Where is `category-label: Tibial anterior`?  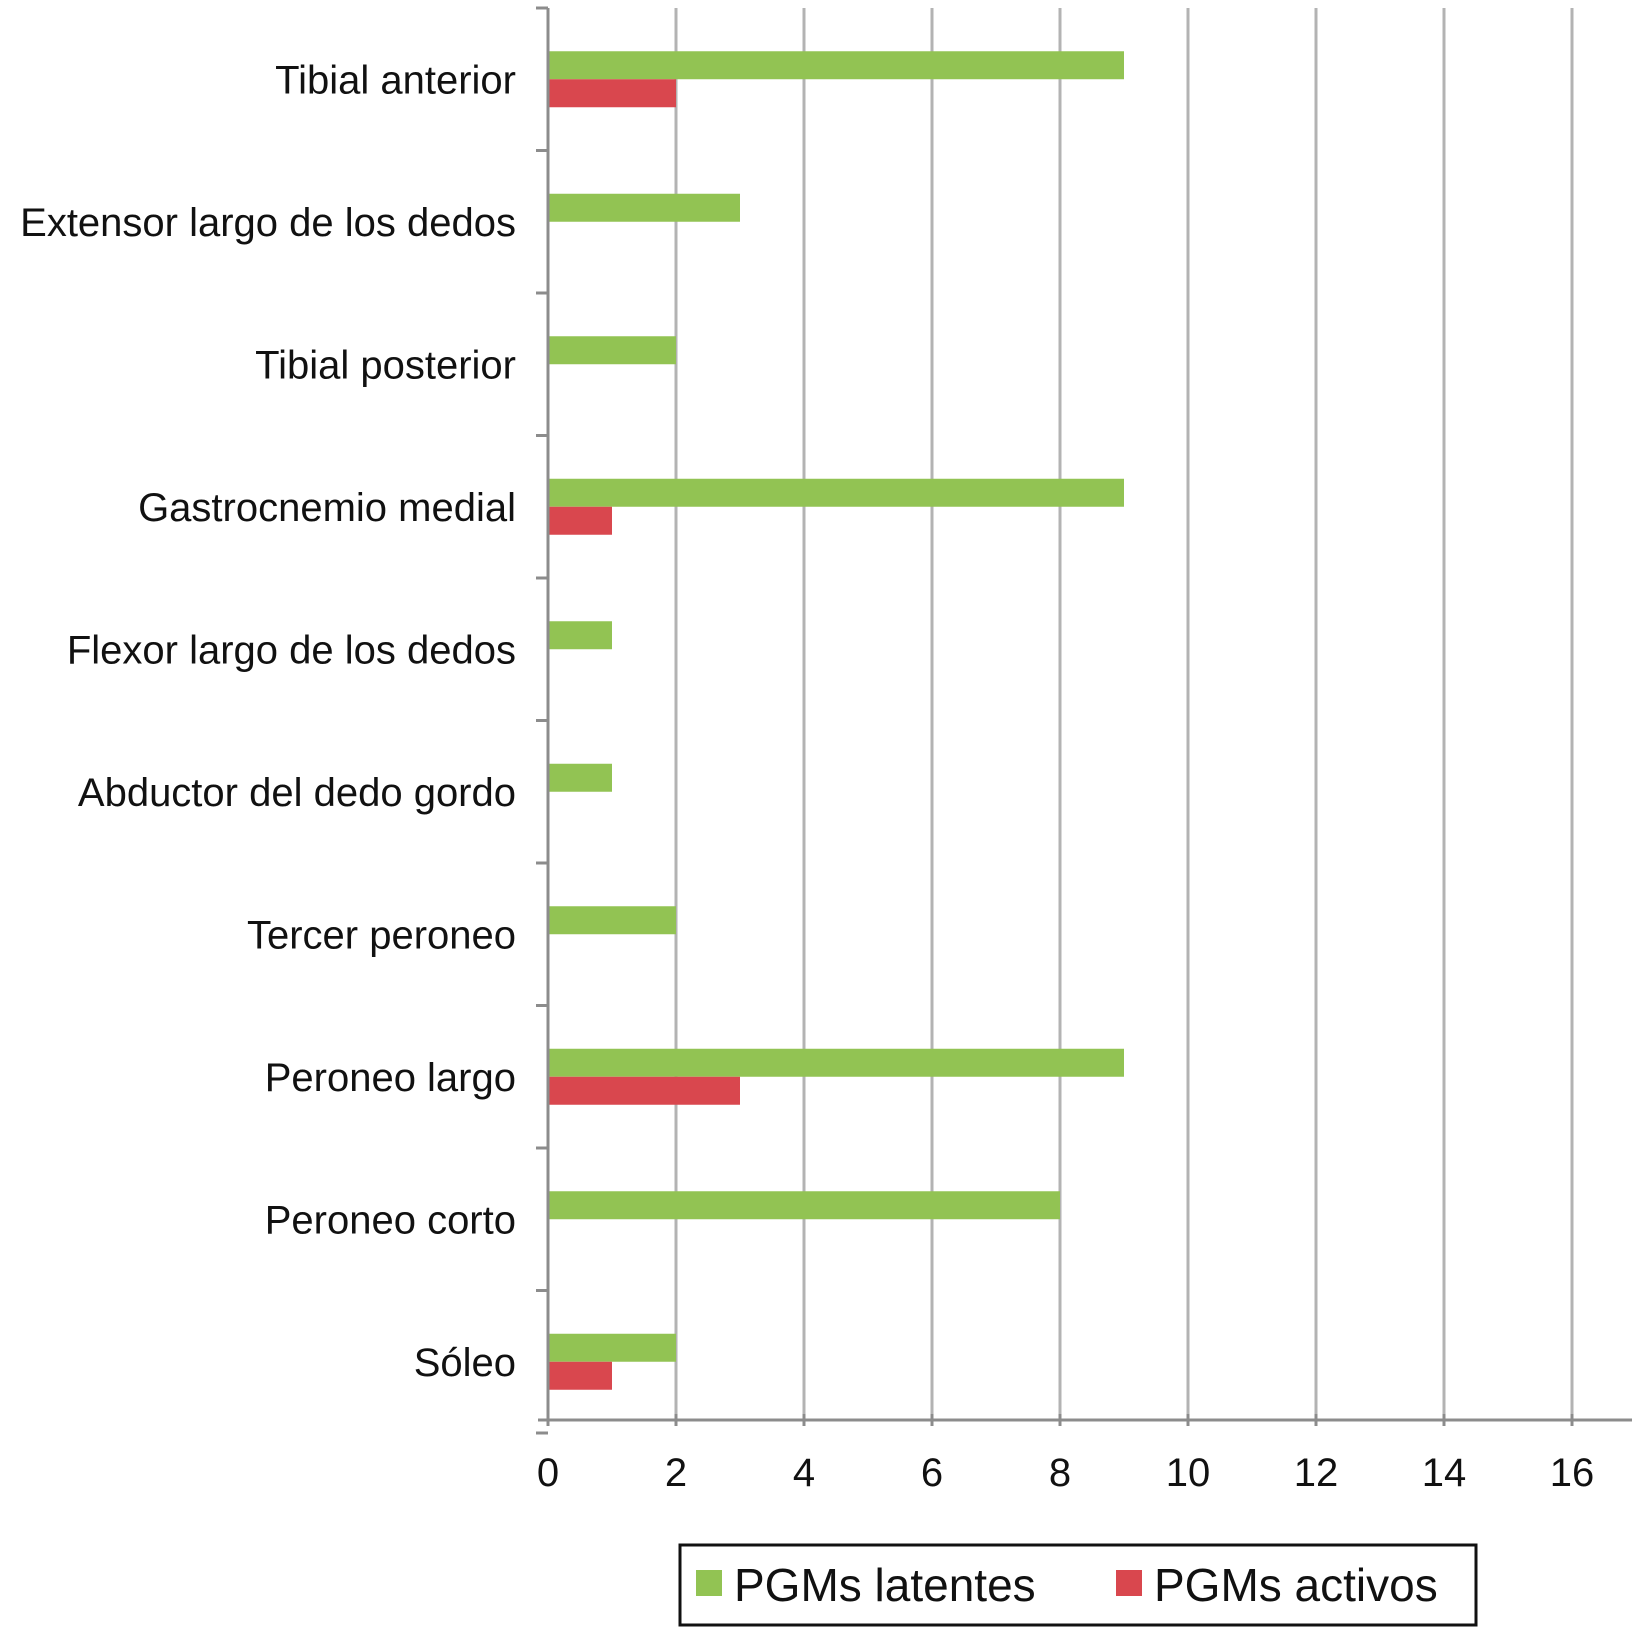
category-label: Tibial anterior is located at coordinates (395, 80).